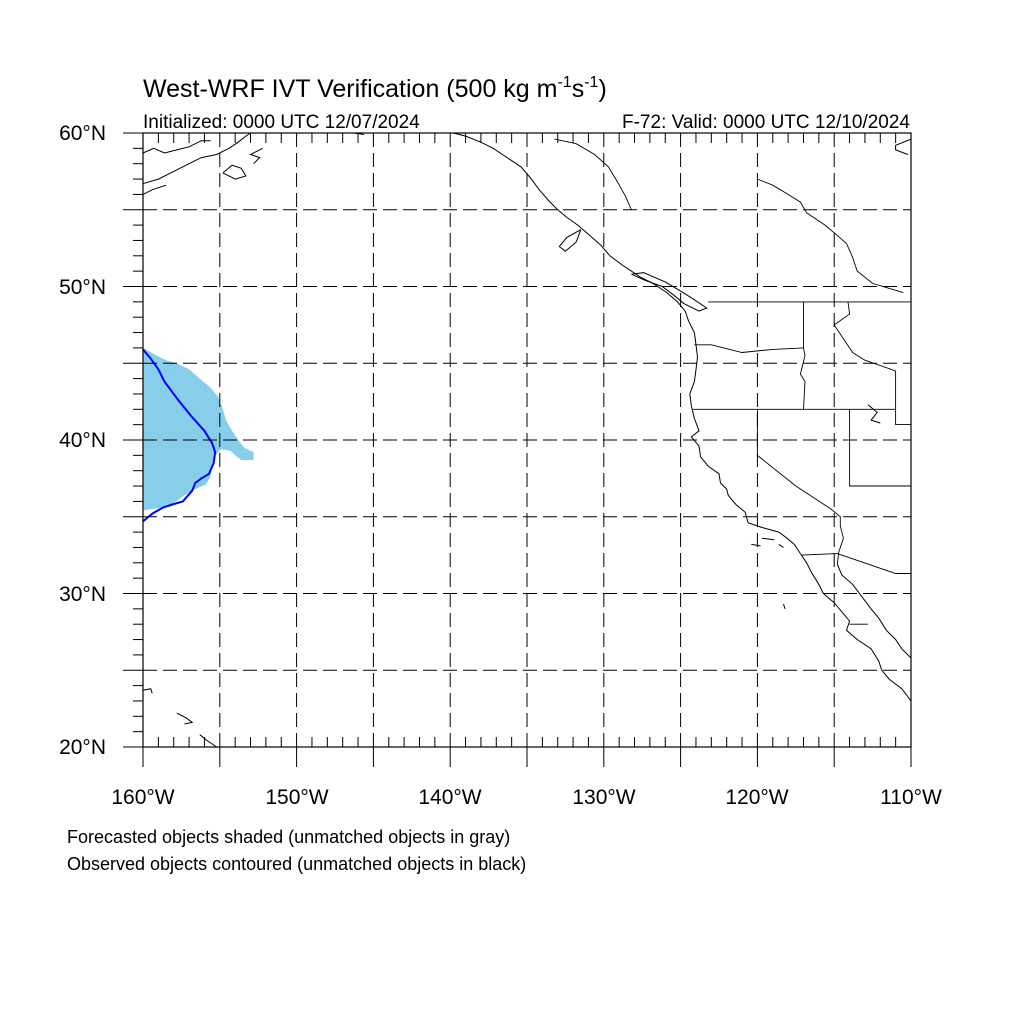 Image resolution: width=1024 pixels, height=1024 pixels. I want to click on lat-label-40: 40°N, so click(82, 440).